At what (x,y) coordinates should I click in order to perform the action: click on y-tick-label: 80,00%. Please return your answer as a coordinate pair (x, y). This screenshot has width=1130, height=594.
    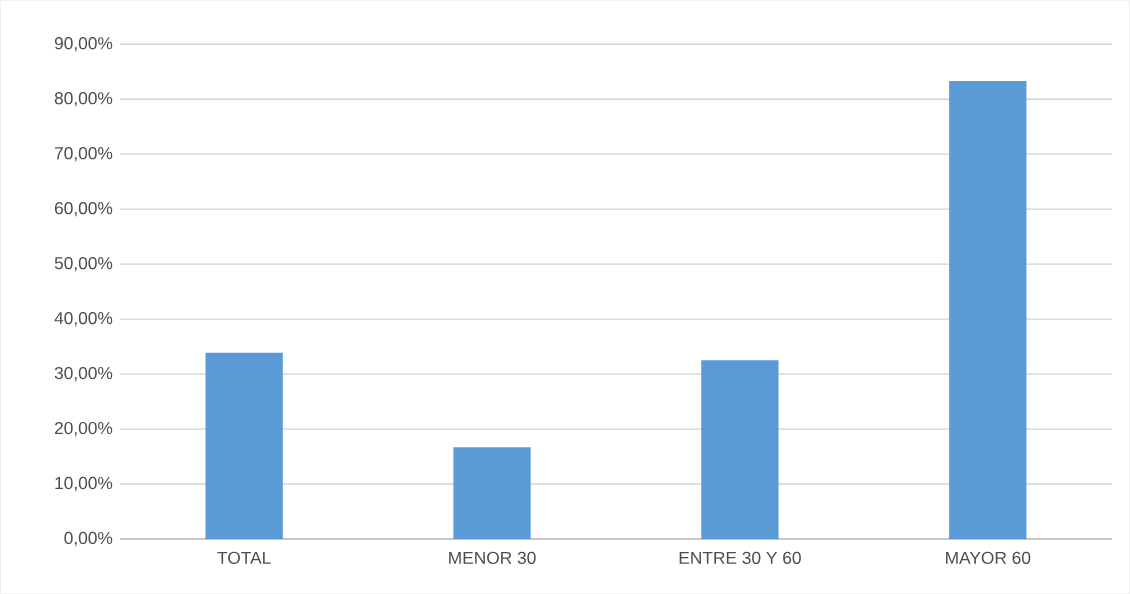
    Looking at the image, I should click on (83, 99).